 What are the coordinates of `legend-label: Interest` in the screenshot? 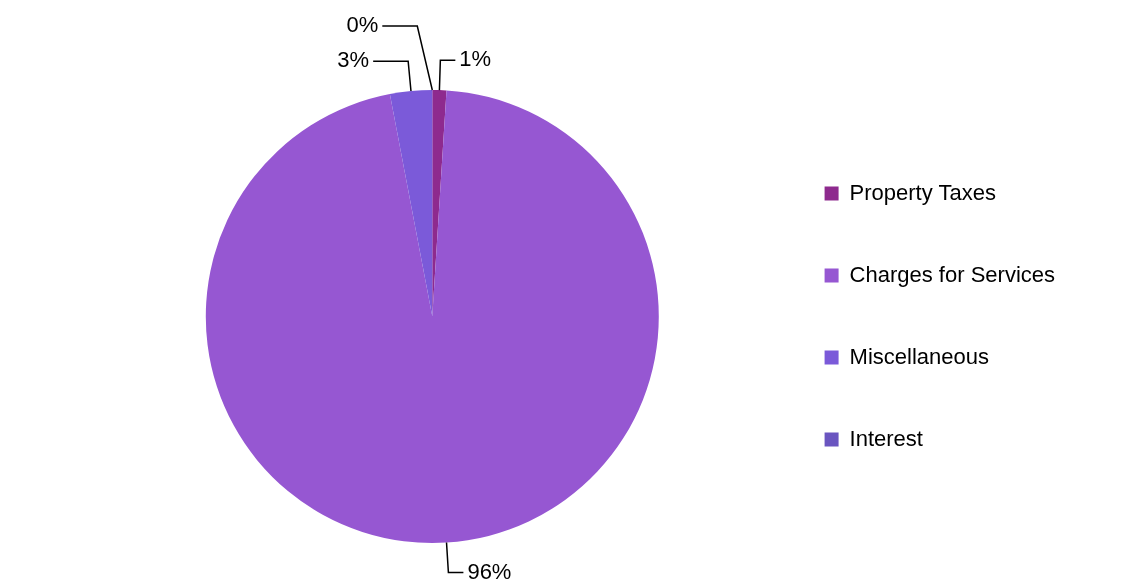 It's located at (886, 438).